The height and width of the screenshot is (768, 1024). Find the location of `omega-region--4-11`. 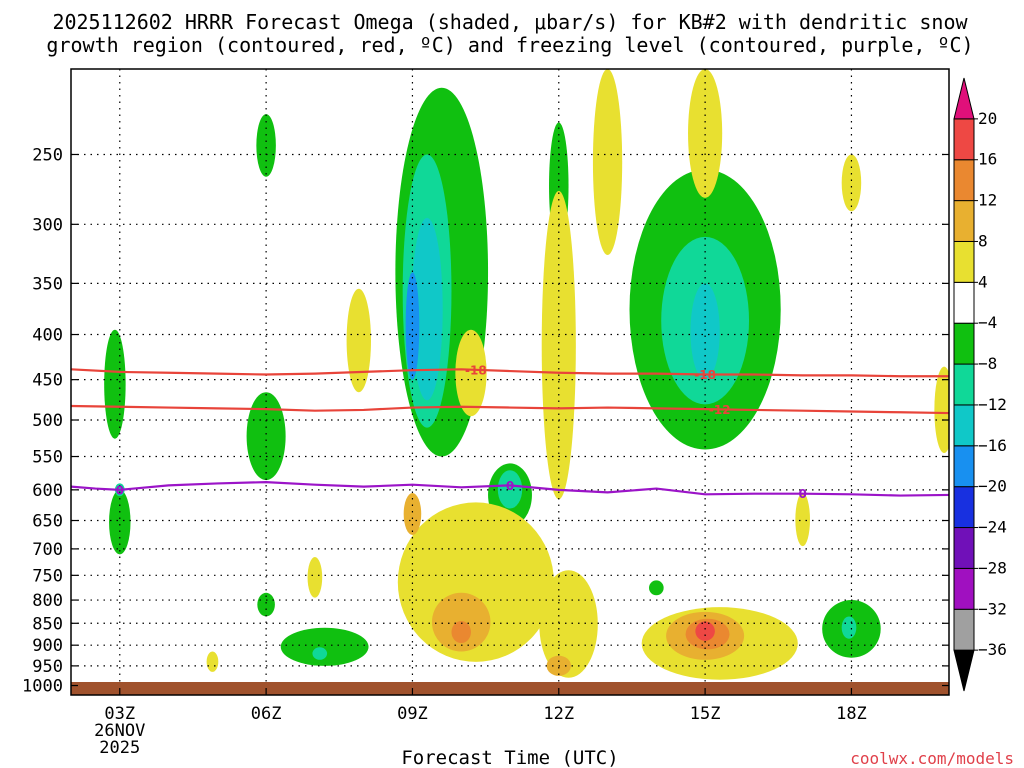

omega-region--4-11 is located at coordinates (656, 588).